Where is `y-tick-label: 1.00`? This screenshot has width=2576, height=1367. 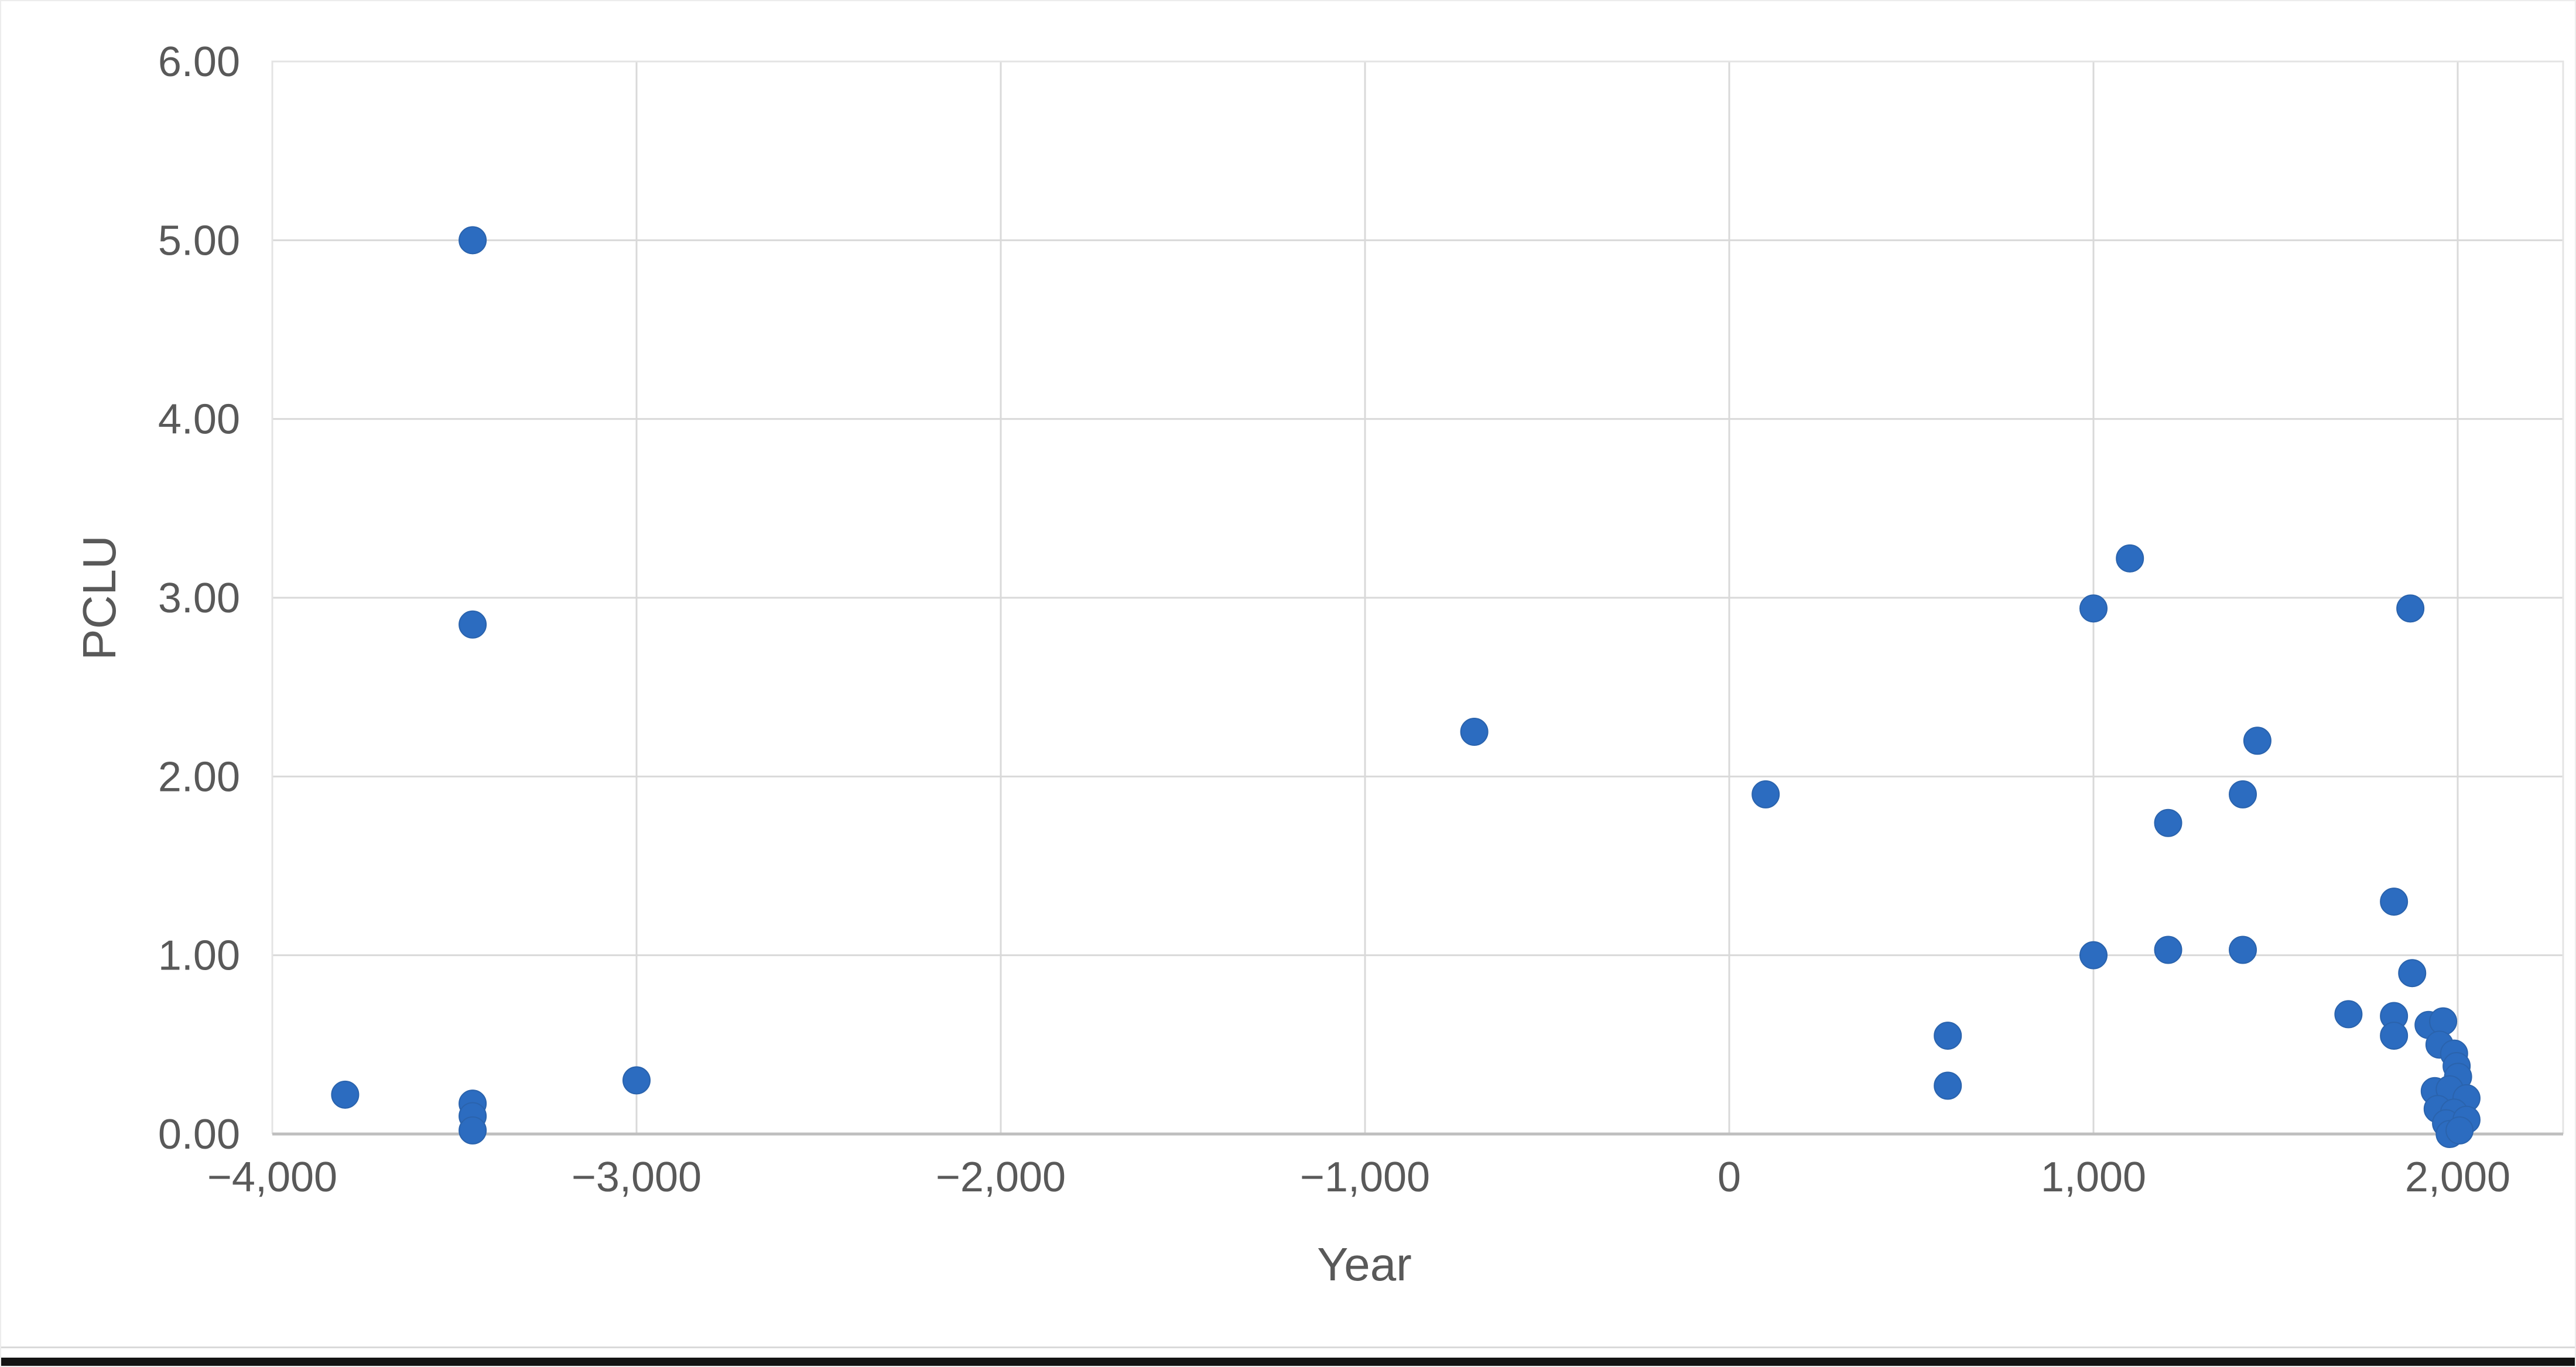 y-tick-label: 1.00 is located at coordinates (199, 956).